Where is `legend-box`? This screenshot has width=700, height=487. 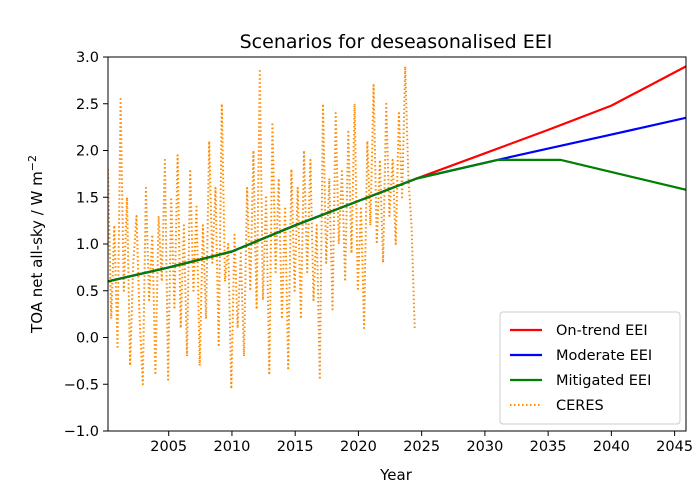
legend-box is located at coordinates (590, 368).